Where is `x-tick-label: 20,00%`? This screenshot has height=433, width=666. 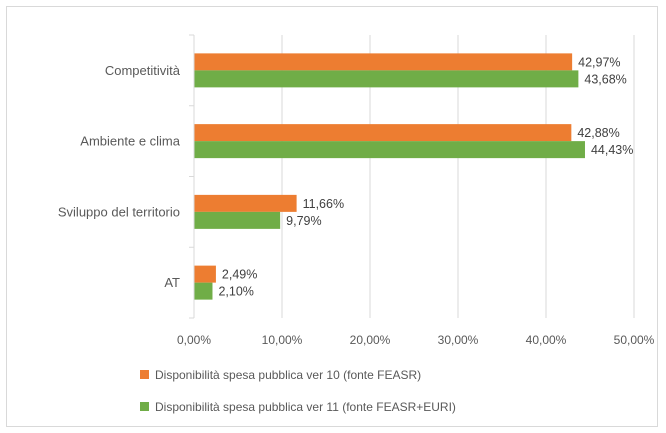 x-tick-label: 20,00% is located at coordinates (370, 340).